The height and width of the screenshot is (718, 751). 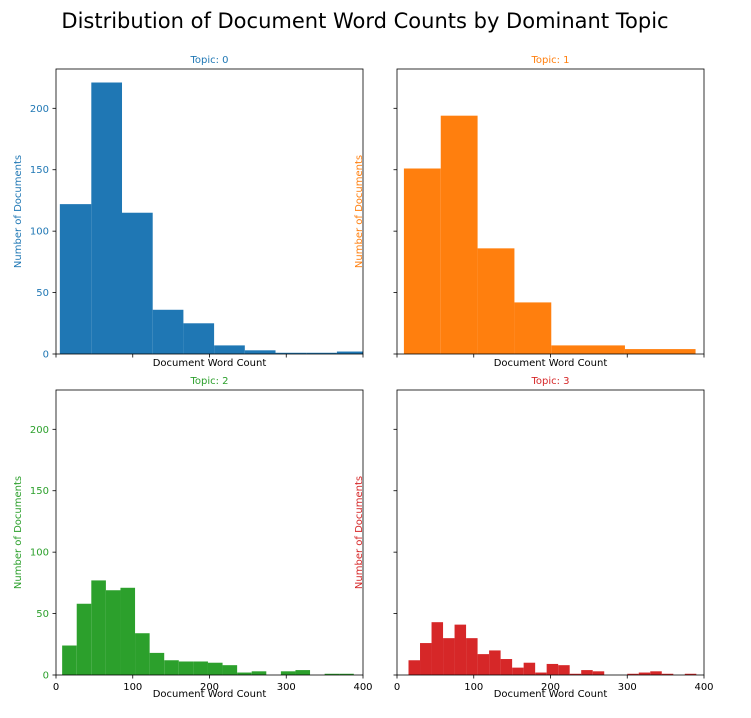 I want to click on subplot-title: Topic: 1, so click(x=549, y=60).